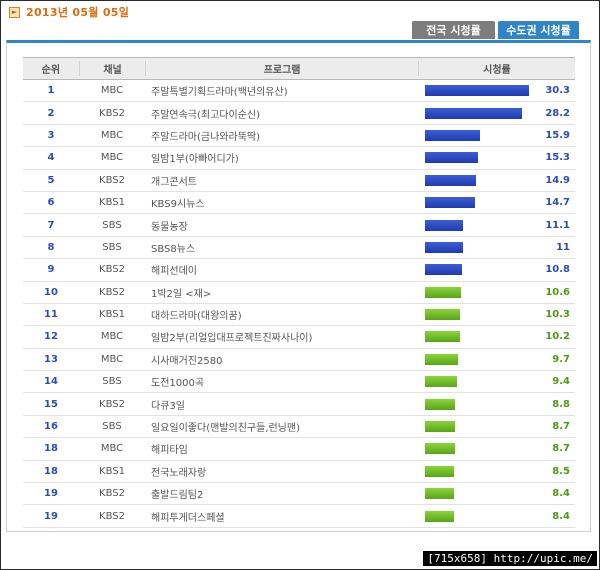 This screenshot has width=600, height=570. Describe the element at coordinates (169, 451) in the screenshot. I see `program-cell: 해피타임` at that location.